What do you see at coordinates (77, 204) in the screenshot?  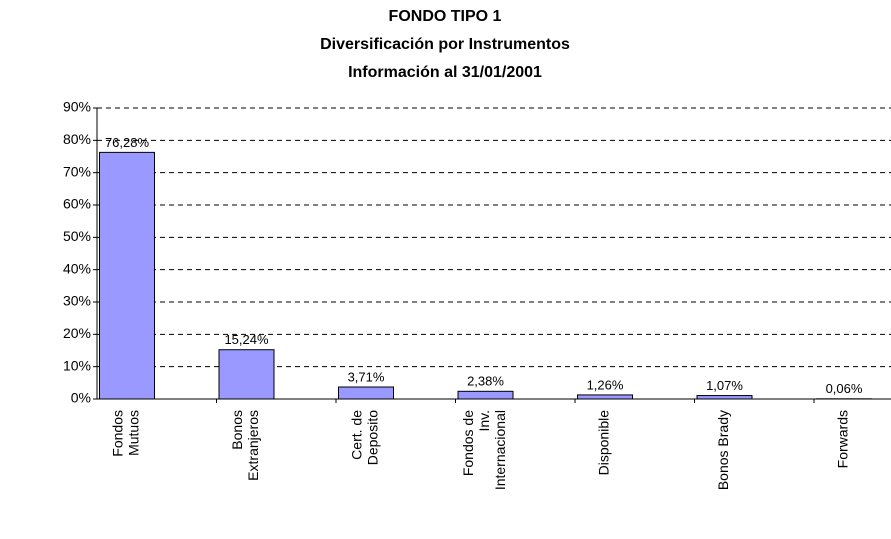 I see `y-tick-label: 60%` at bounding box center [77, 204].